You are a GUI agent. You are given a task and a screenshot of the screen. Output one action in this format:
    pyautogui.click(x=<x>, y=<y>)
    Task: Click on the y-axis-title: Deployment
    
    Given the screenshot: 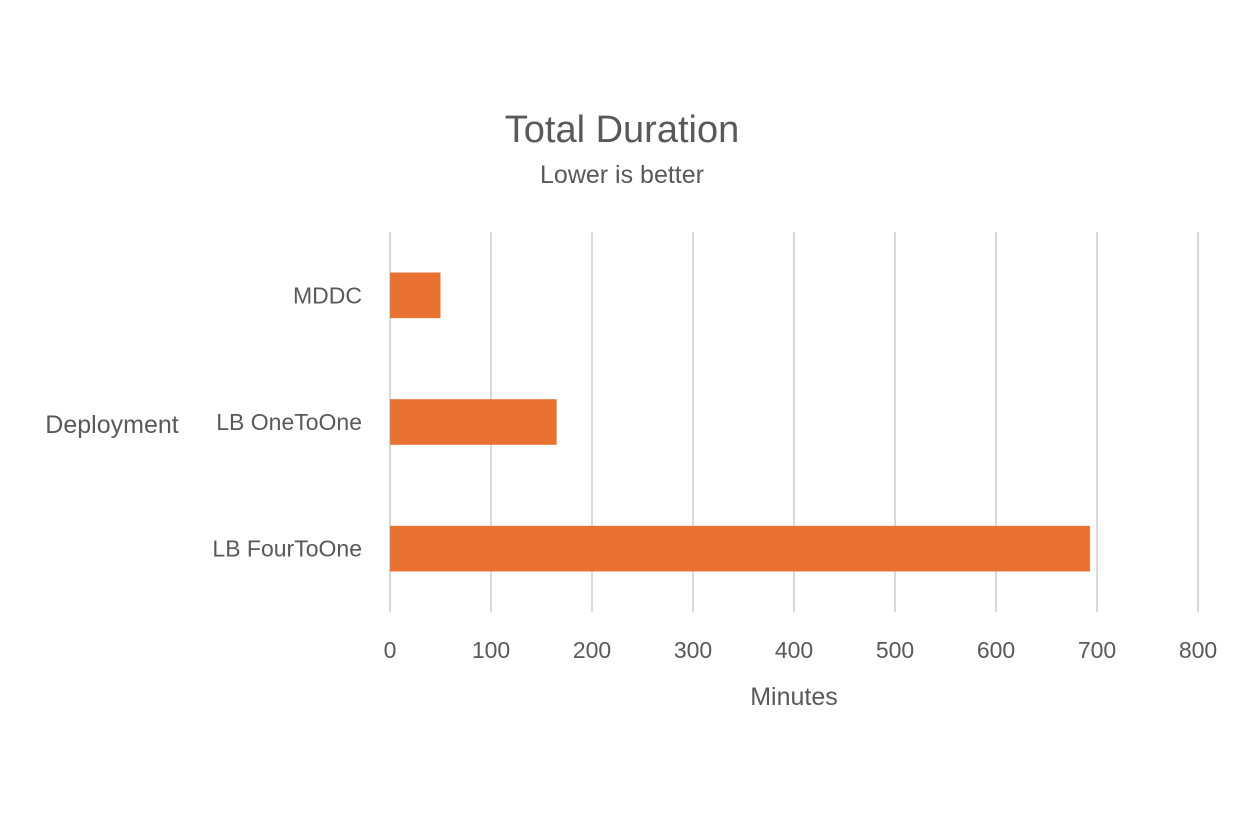 What is the action you would take?
    pyautogui.click(x=111, y=425)
    